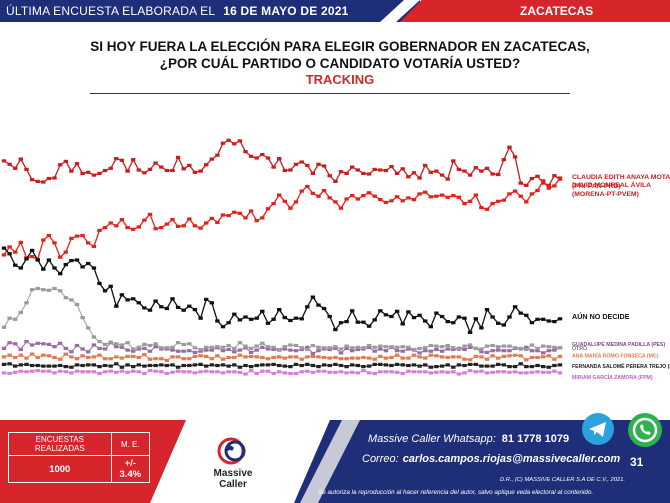 This screenshot has height=503, width=670. Describe the element at coordinates (598, 429) in the screenshot. I see `telegram-icon` at that location.